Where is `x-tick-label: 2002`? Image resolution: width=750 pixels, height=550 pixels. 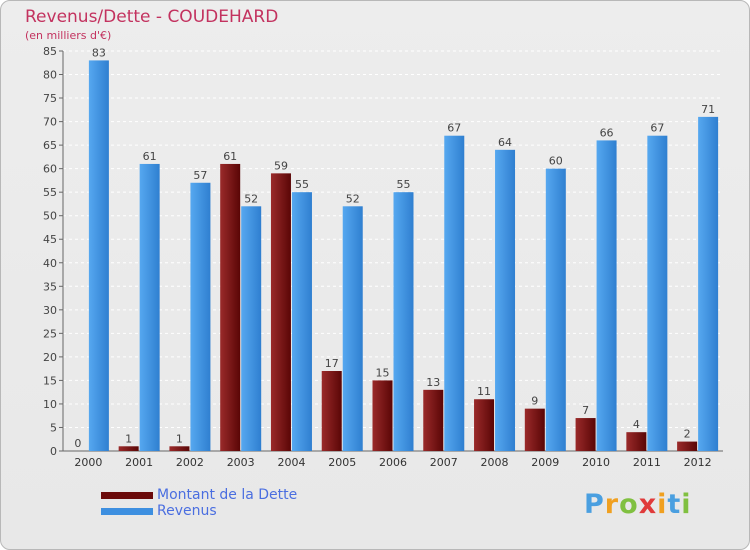 x-tick-label: 2002 is located at coordinates (190, 462).